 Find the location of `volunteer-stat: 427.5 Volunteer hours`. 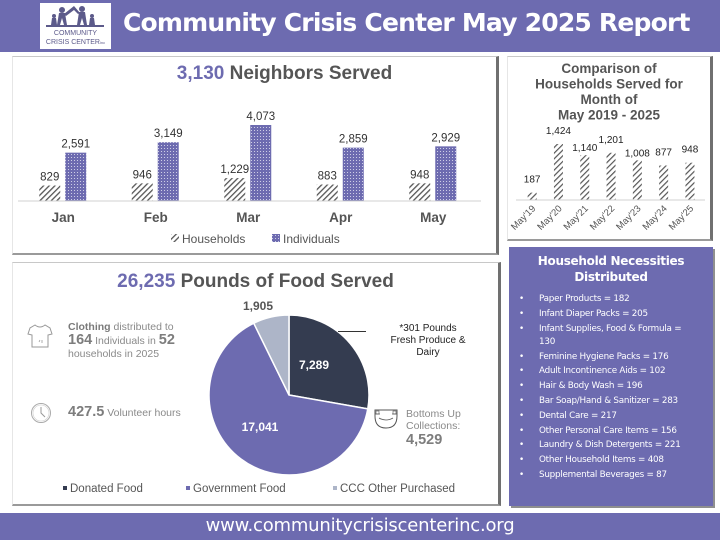

volunteer-stat: 427.5 Volunteer hours is located at coordinates (130, 412).